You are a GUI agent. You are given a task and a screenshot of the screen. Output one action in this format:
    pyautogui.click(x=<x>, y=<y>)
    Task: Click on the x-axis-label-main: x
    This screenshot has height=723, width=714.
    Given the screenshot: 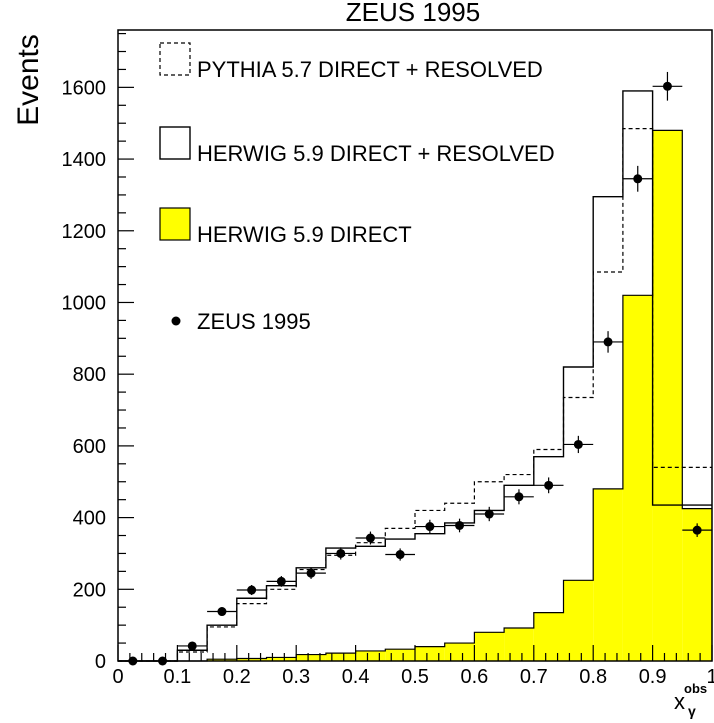 What is the action you would take?
    pyautogui.click(x=679, y=701)
    